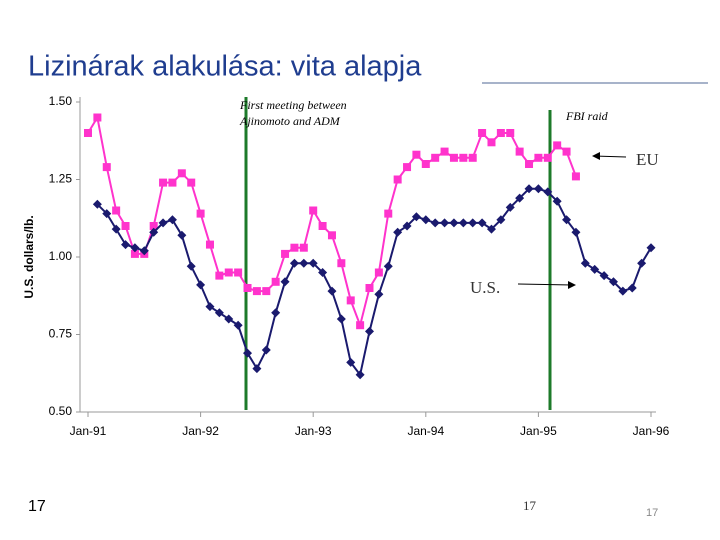 This screenshot has width=720, height=540. Describe the element at coordinates (647, 159) in the screenshot. I see `series-label: EU` at that location.